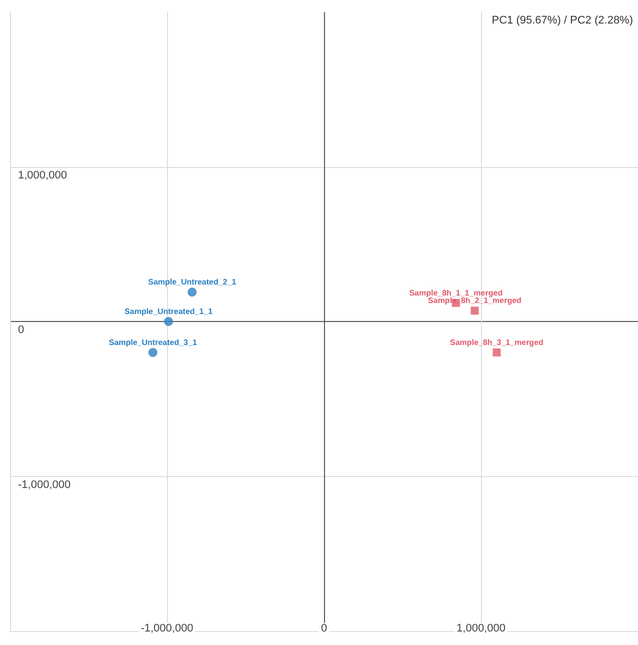 Image resolution: width=638 pixels, height=645 pixels. I want to click on annotation: Sample_8h_3_1_merged, so click(497, 342).